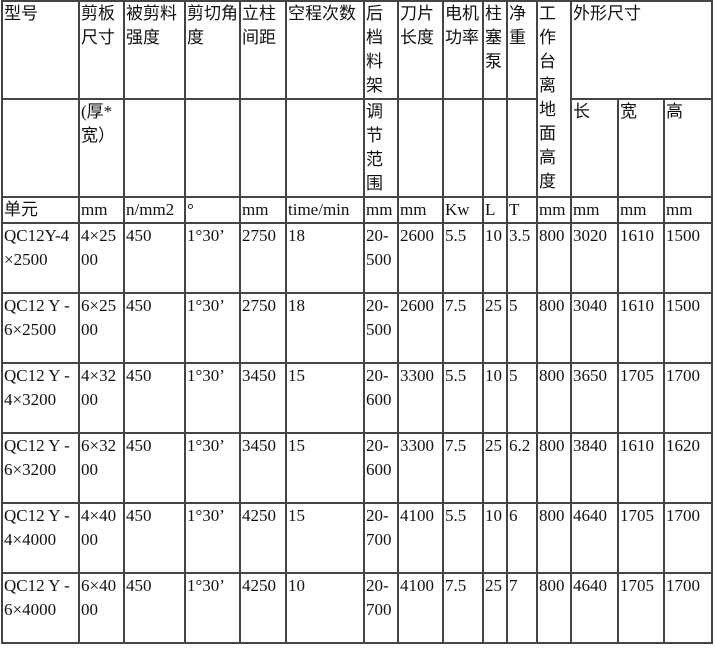 The width and height of the screenshot is (715, 658). What do you see at coordinates (594, 468) in the screenshot?
I see `table-cell: 3840` at bounding box center [594, 468].